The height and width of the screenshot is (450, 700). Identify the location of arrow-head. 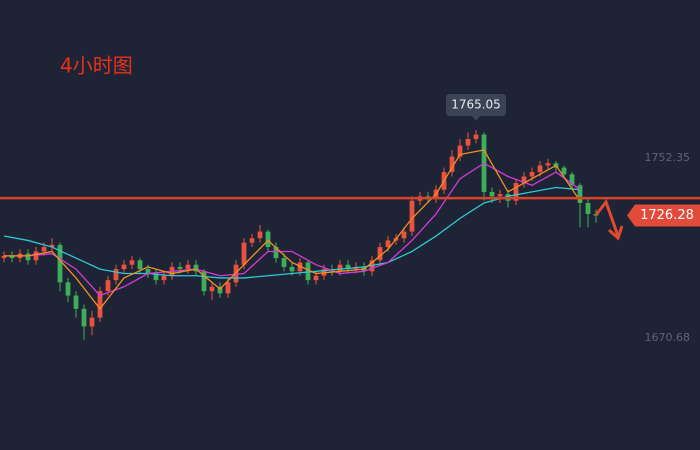
(616, 233).